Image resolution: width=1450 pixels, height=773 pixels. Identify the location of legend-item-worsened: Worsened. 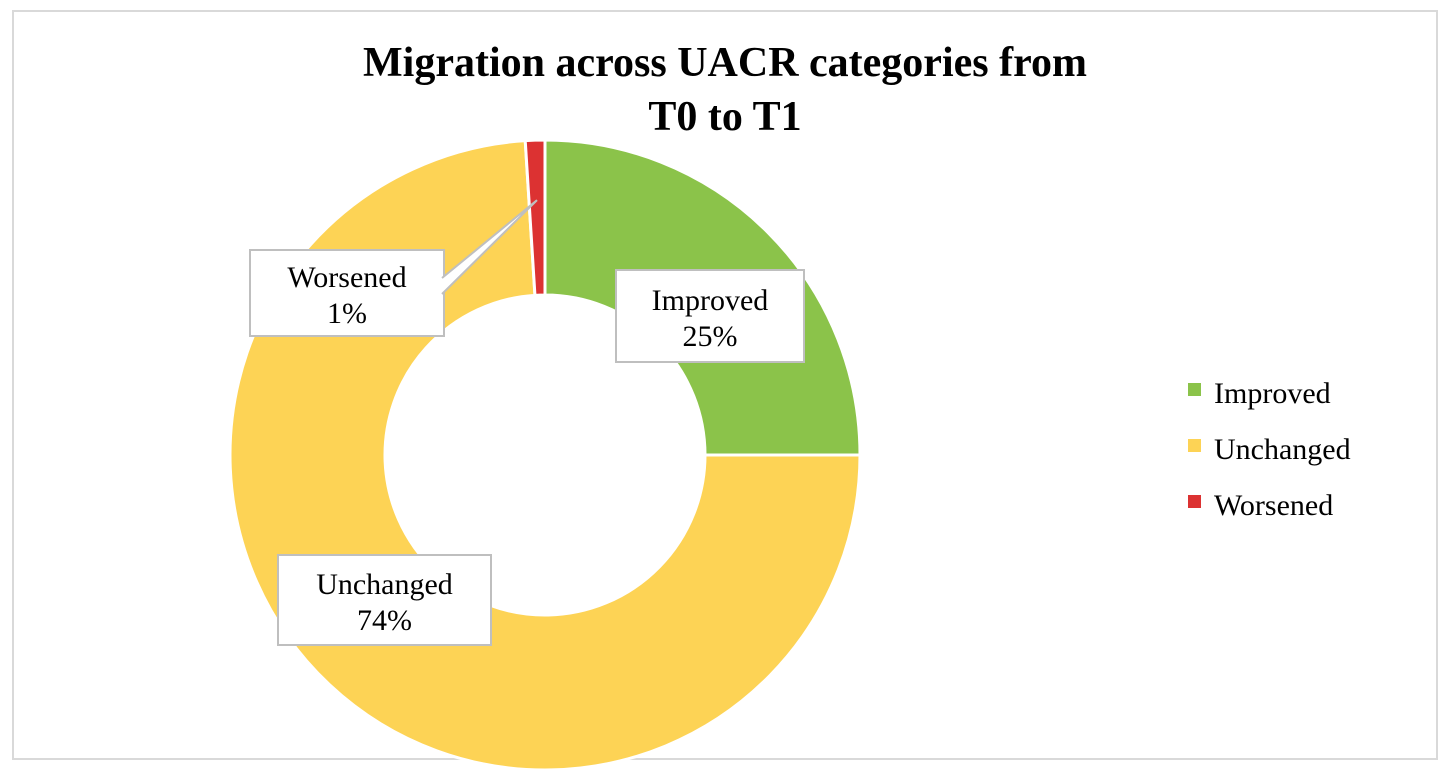
(1260, 505).